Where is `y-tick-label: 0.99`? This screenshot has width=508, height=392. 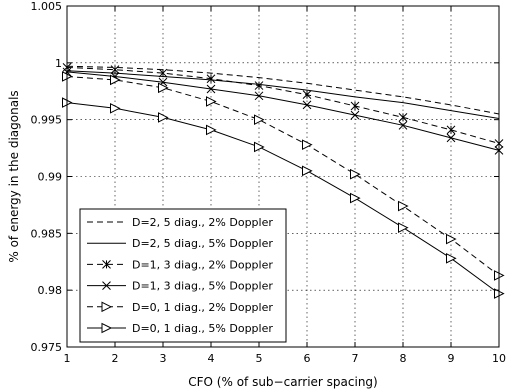
y-tick-label: 0.99 is located at coordinates (50, 177).